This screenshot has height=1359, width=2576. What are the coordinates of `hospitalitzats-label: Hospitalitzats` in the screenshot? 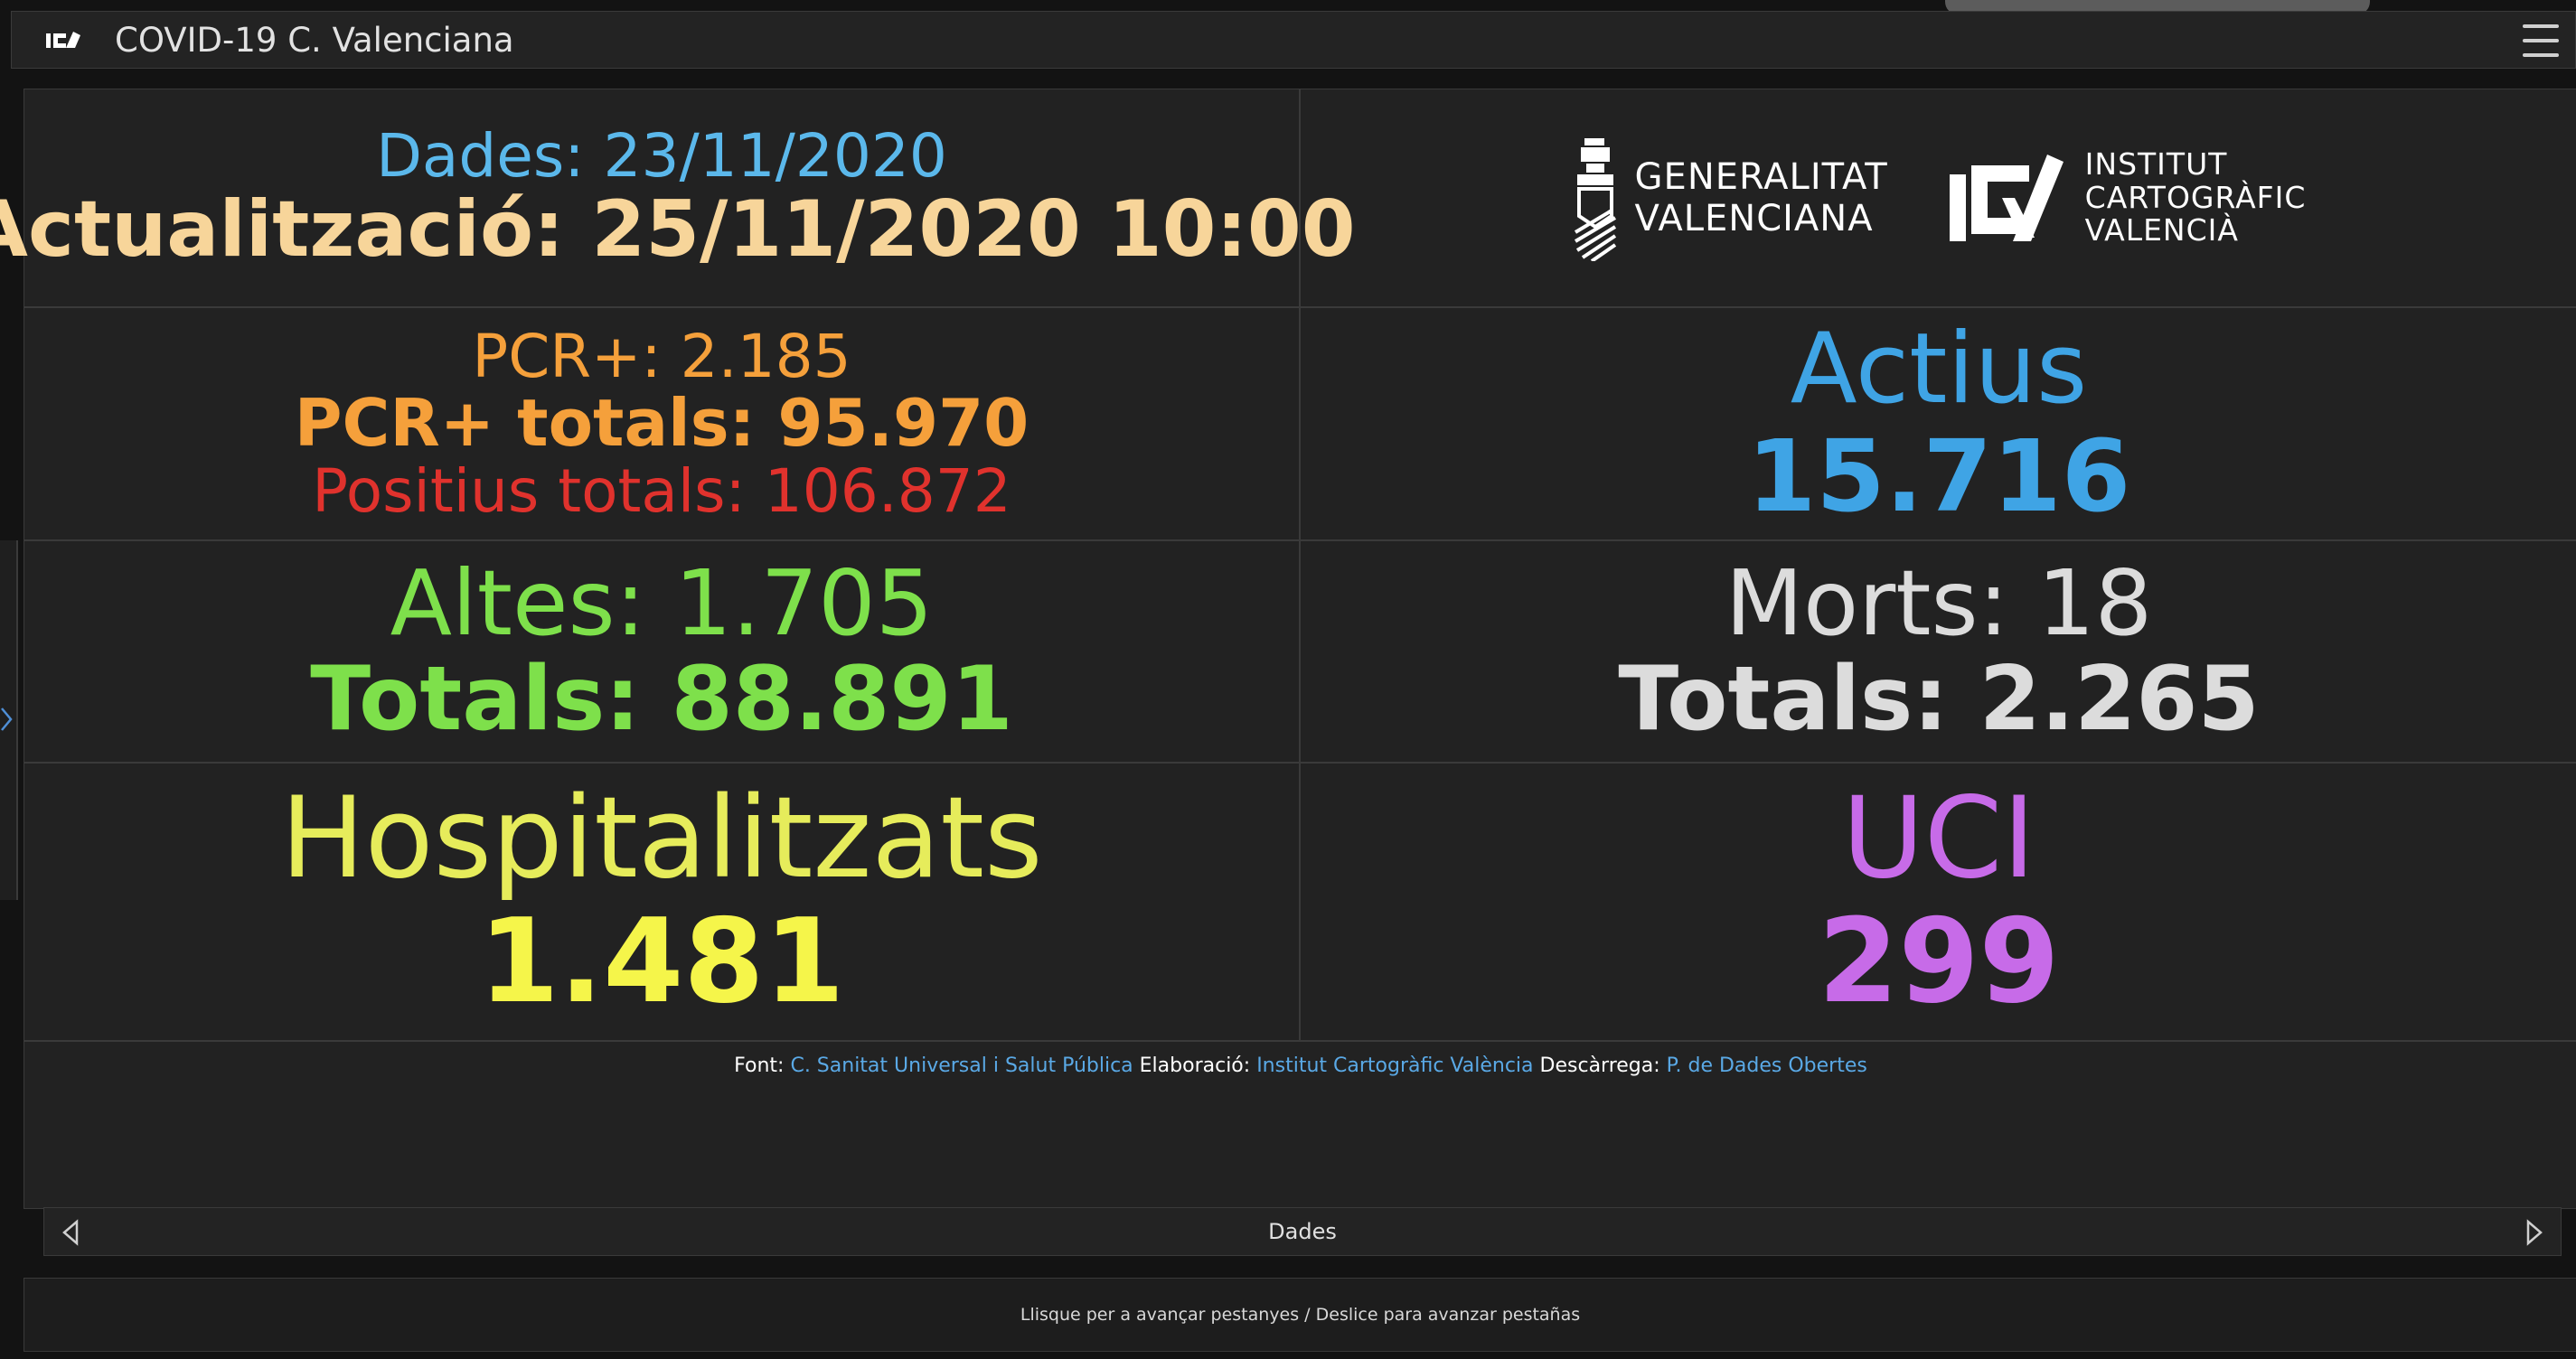 It's located at (662, 839).